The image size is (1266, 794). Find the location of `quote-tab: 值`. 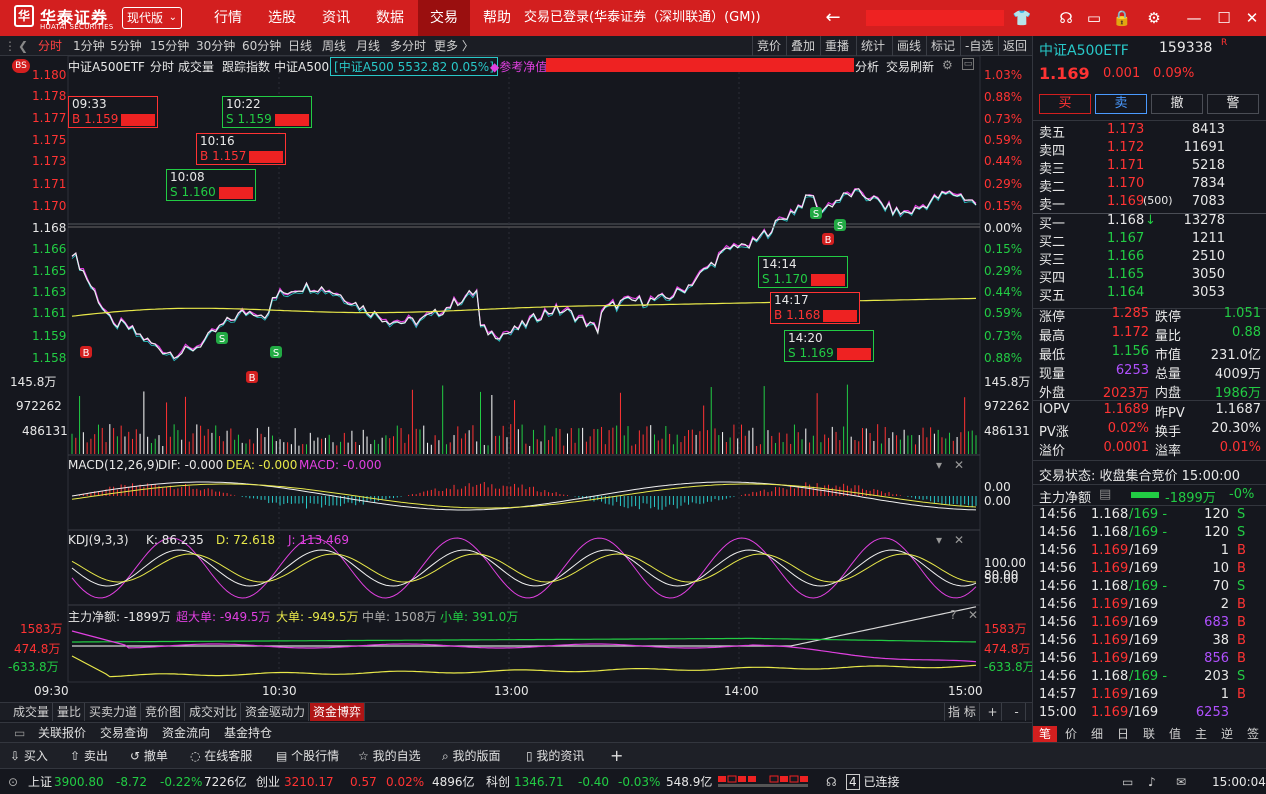

quote-tab: 值 is located at coordinates (1174, 734).